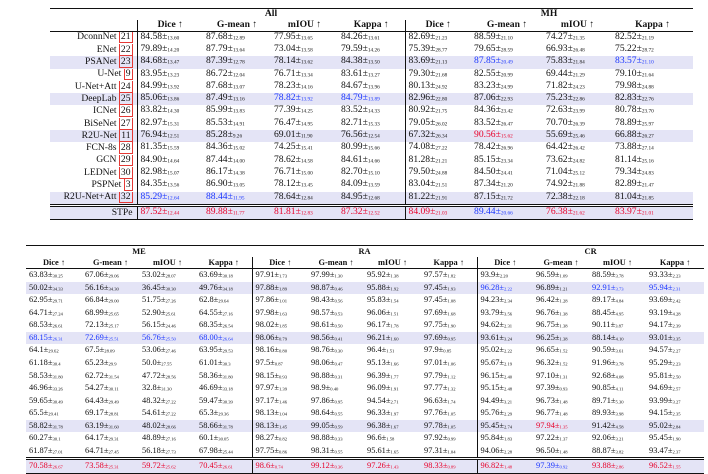  Describe the element at coordinates (419, 36) in the screenshot. I see `metric-mean: 82.69` at that location.